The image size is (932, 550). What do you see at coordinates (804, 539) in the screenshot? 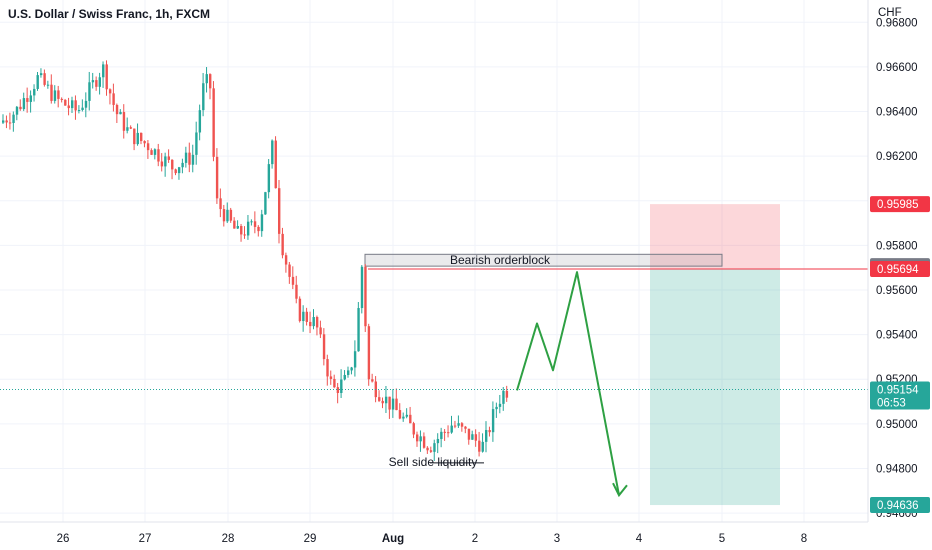
I see `x-tick-label: 8` at bounding box center [804, 539].